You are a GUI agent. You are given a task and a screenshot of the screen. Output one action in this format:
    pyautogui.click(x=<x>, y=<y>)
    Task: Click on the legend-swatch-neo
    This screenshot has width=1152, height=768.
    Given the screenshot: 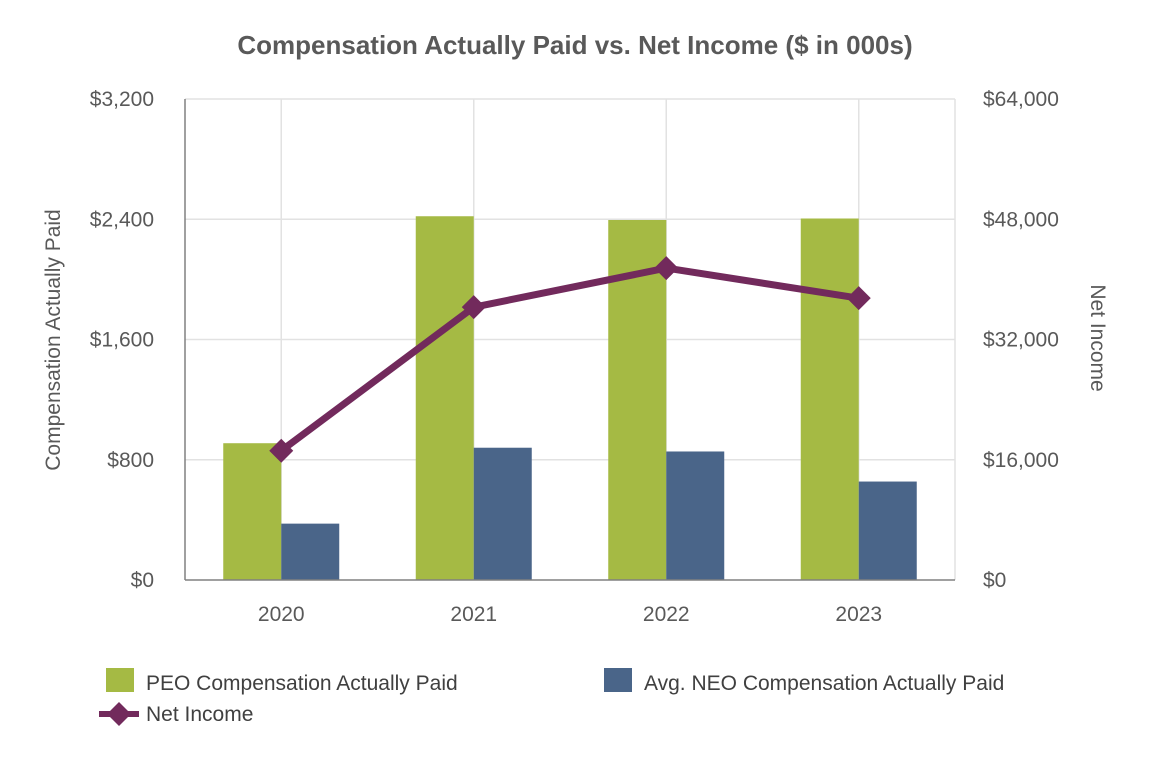 What is the action you would take?
    pyautogui.click(x=618, y=680)
    